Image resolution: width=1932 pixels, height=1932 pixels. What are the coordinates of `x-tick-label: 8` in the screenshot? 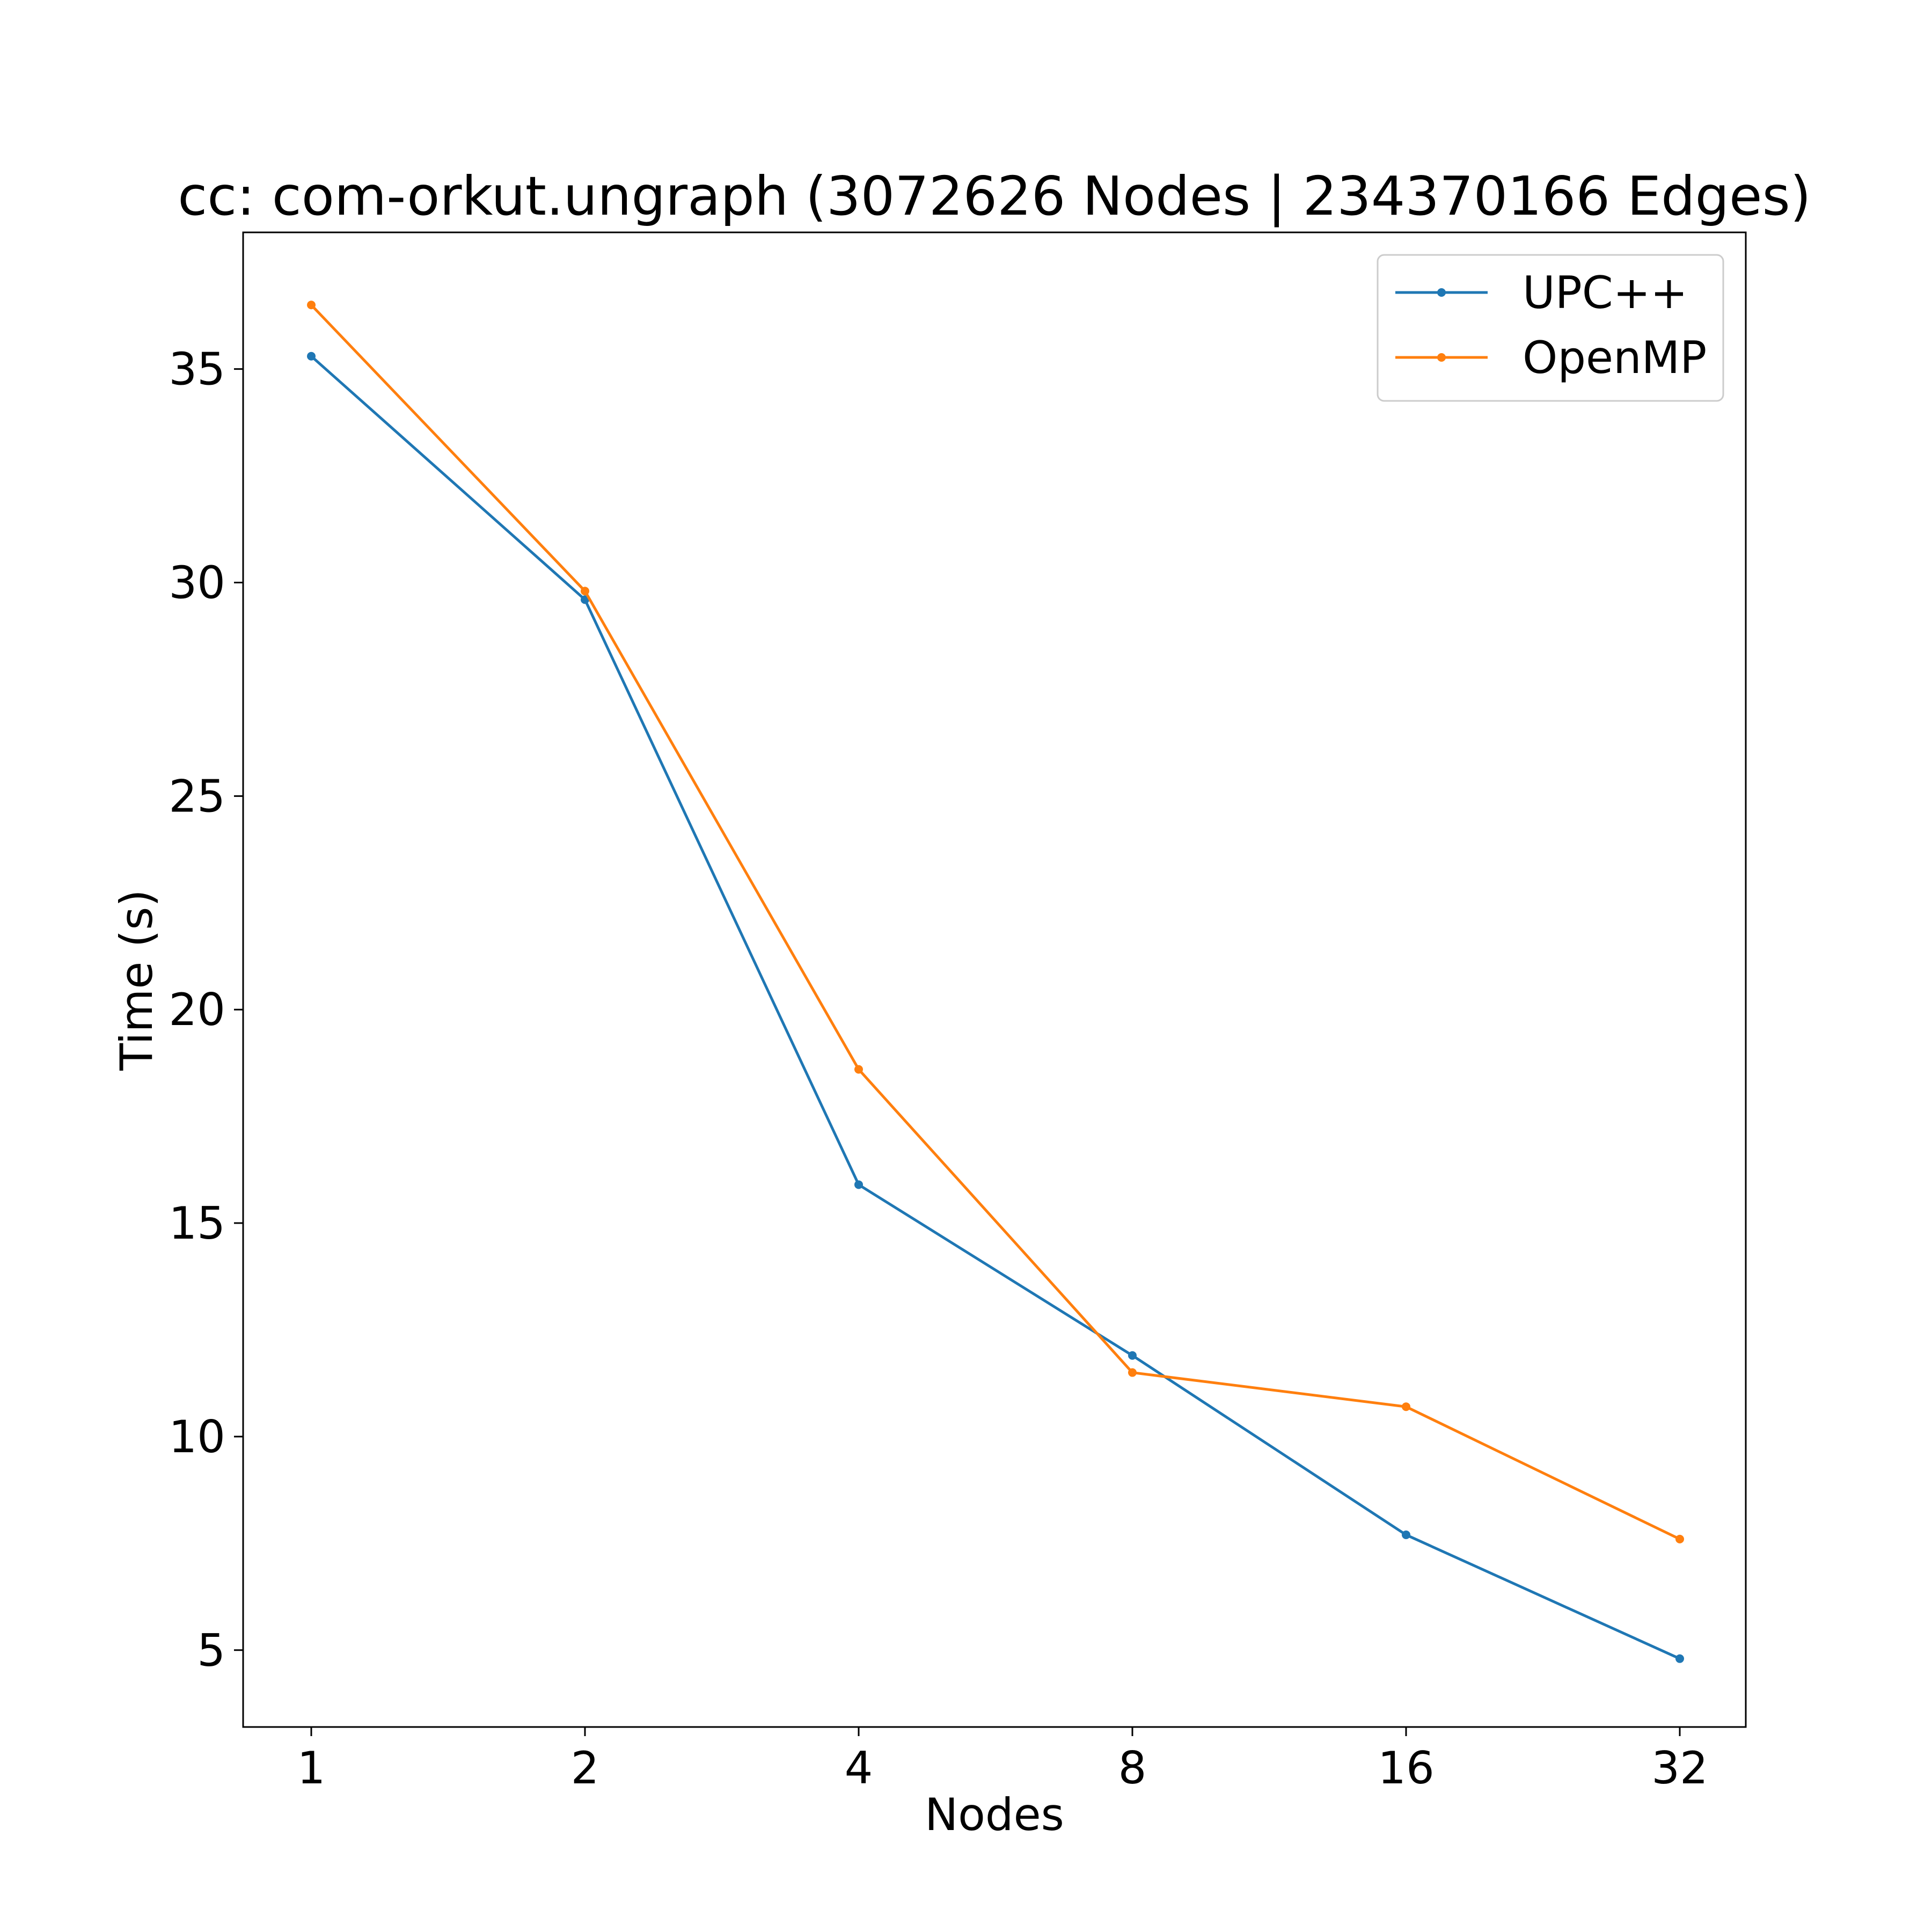 It's located at (1132, 1768).